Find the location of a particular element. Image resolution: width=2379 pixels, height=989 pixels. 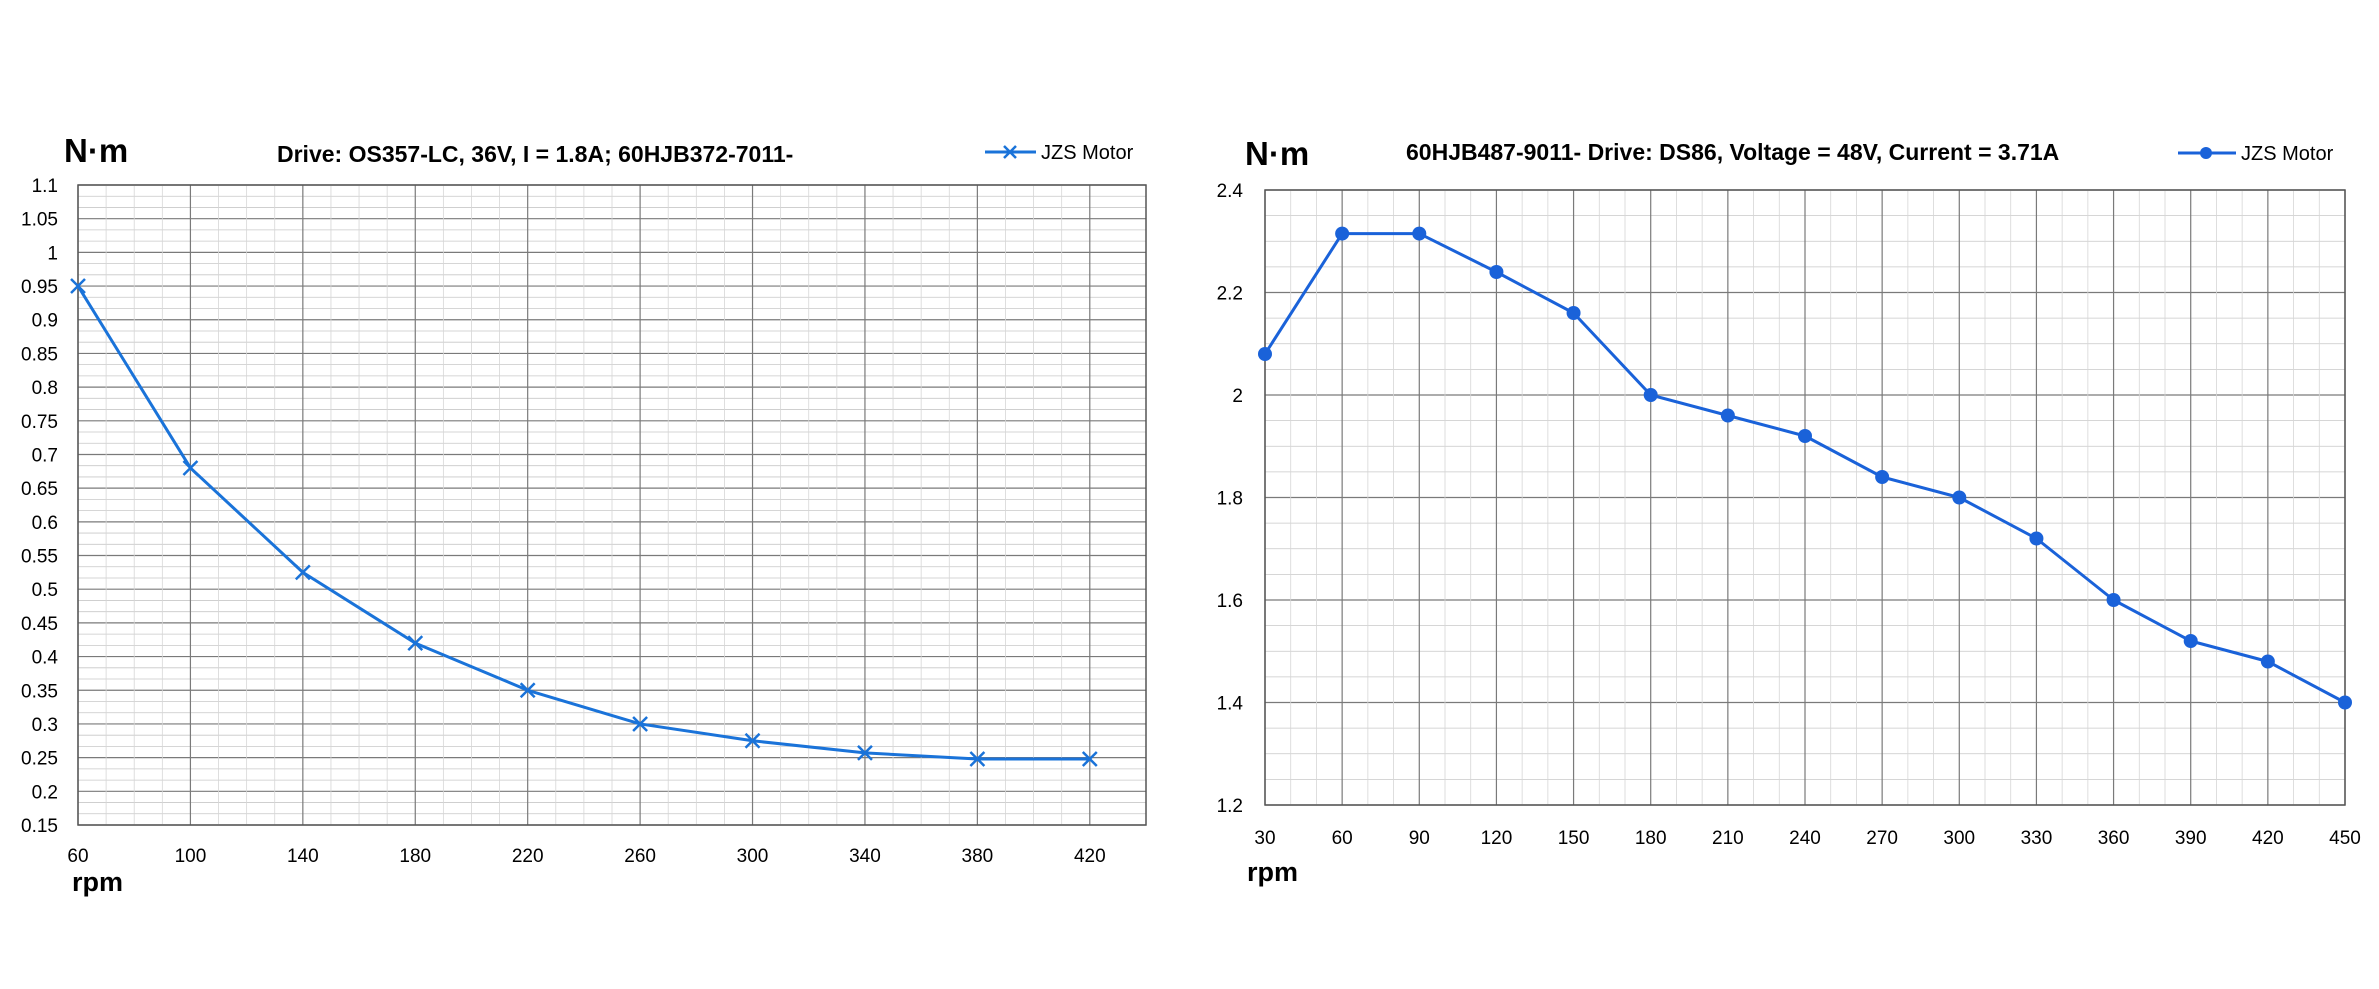

chart-right-ytick-label: 2.2 is located at coordinates (1230, 294).